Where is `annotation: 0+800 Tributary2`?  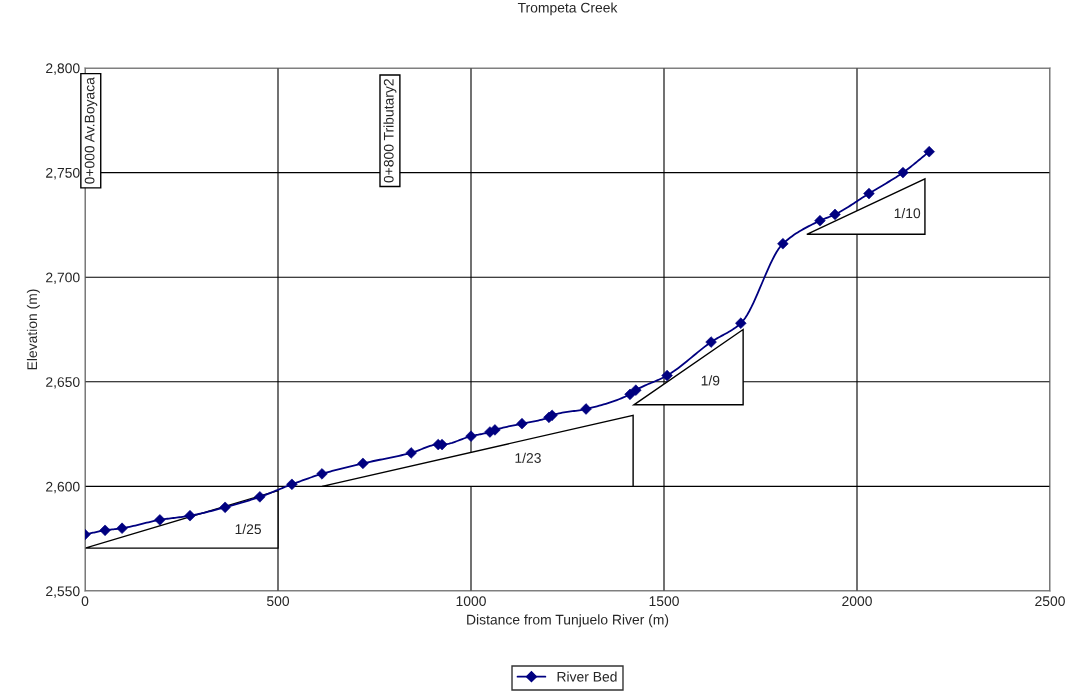
annotation: 0+800 Tributary2 is located at coordinates (390, 131).